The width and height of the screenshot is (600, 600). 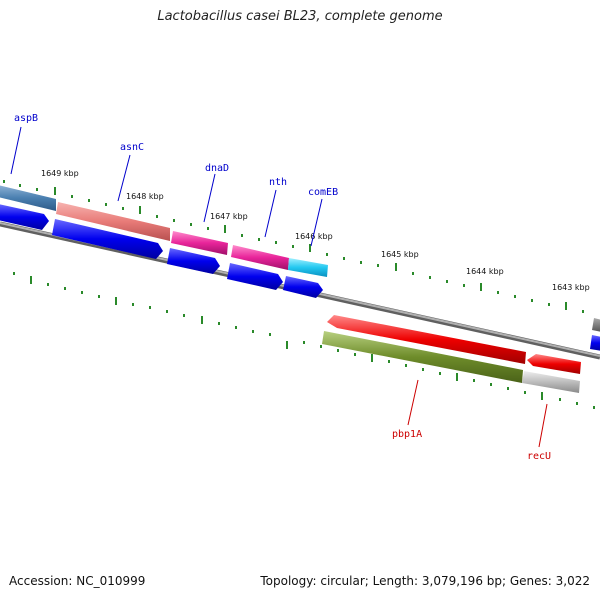 What do you see at coordinates (400, 254) in the screenshot?
I see `kbp-label: 1645 kbp` at bounding box center [400, 254].